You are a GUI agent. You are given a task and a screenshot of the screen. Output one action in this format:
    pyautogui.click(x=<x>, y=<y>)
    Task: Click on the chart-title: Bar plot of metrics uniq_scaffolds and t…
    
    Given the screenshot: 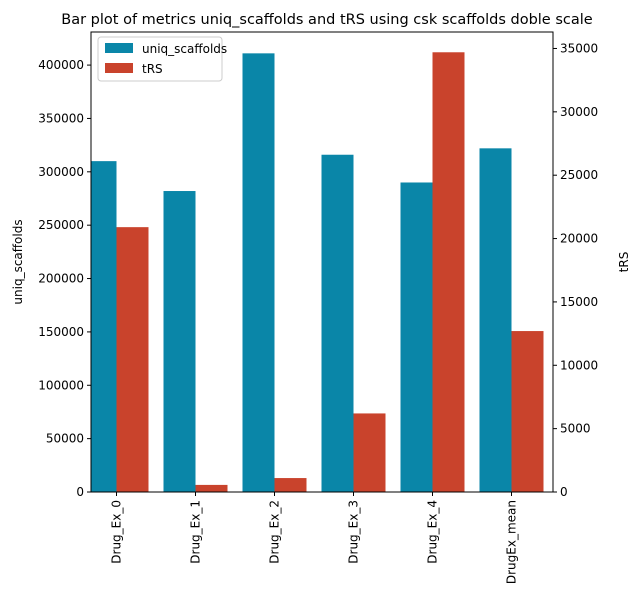 What is the action you would take?
    pyautogui.click(x=326, y=20)
    